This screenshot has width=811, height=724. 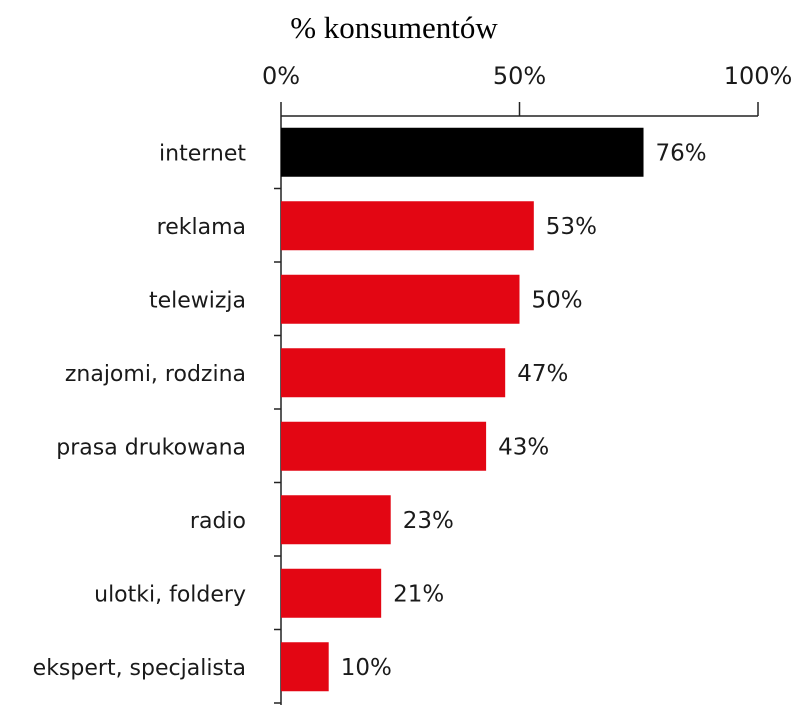 What do you see at coordinates (571, 227) in the screenshot?
I see `value-label: 53%` at bounding box center [571, 227].